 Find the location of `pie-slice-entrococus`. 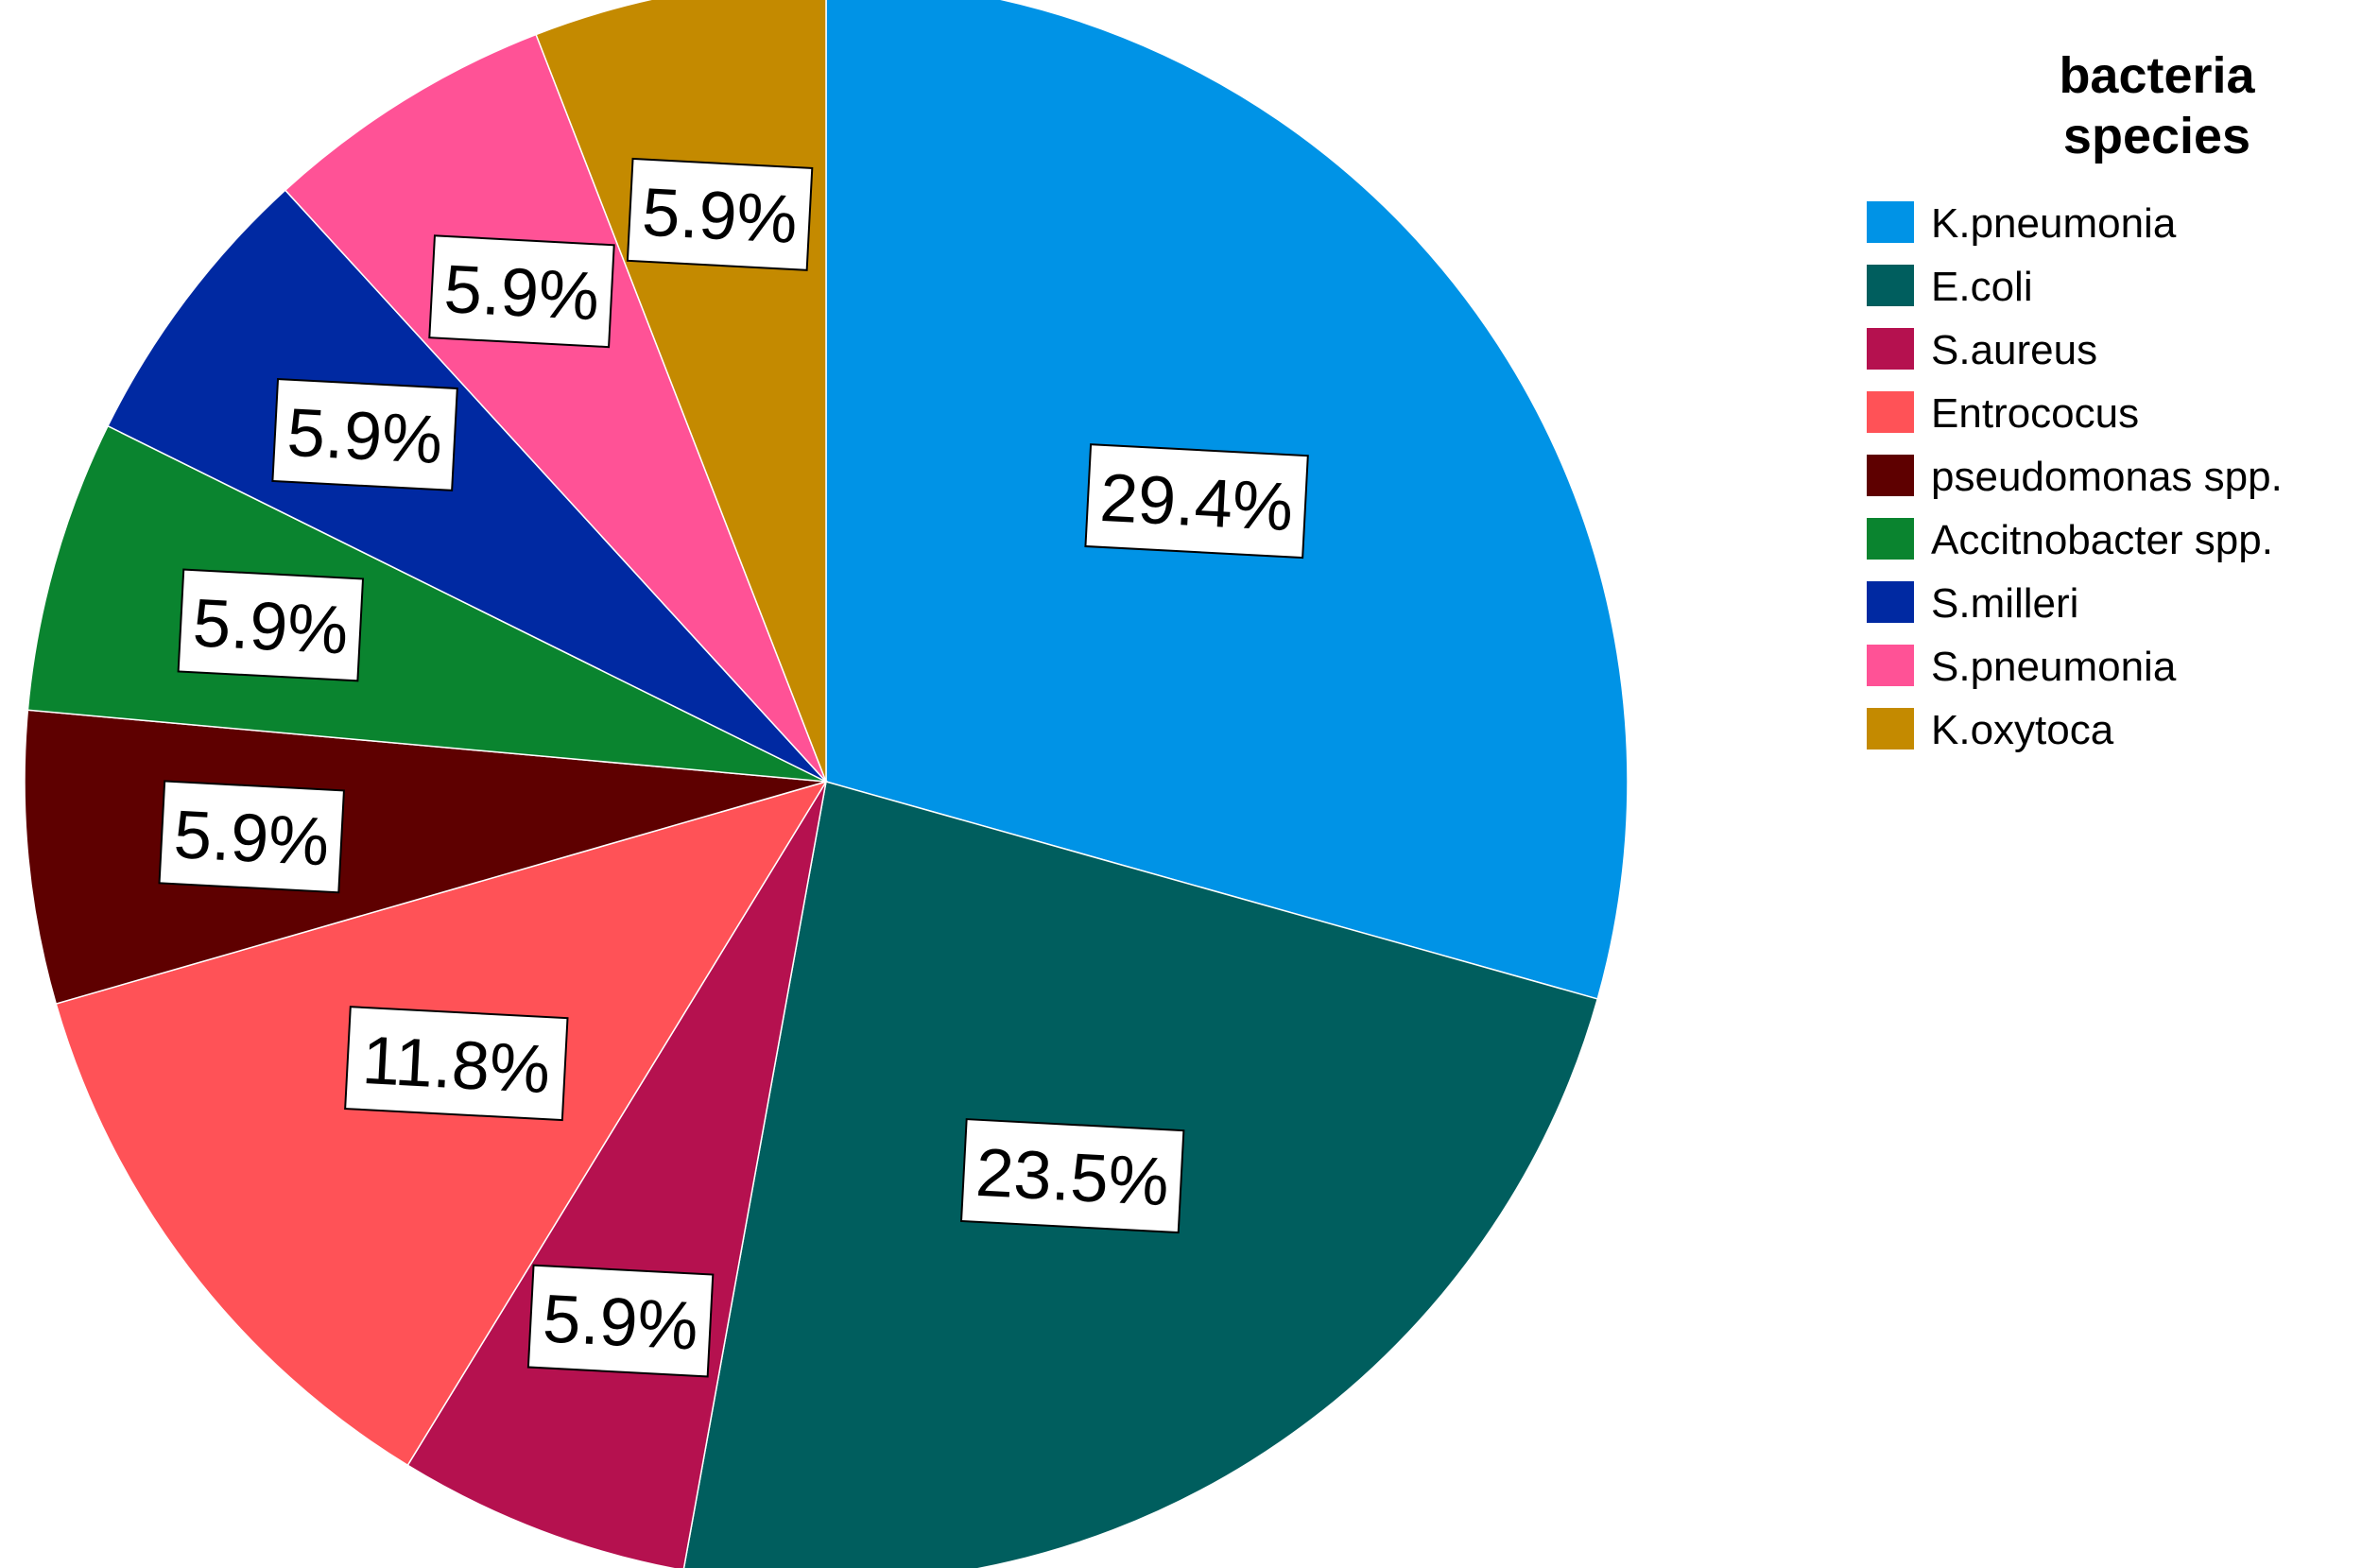

pie-slice-entrococus is located at coordinates (442, 1123).